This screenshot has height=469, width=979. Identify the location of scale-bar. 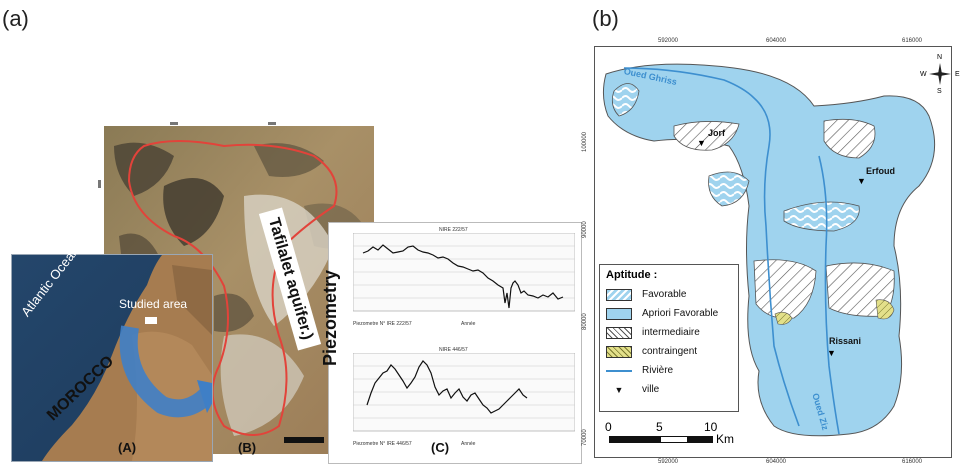
(661, 439).